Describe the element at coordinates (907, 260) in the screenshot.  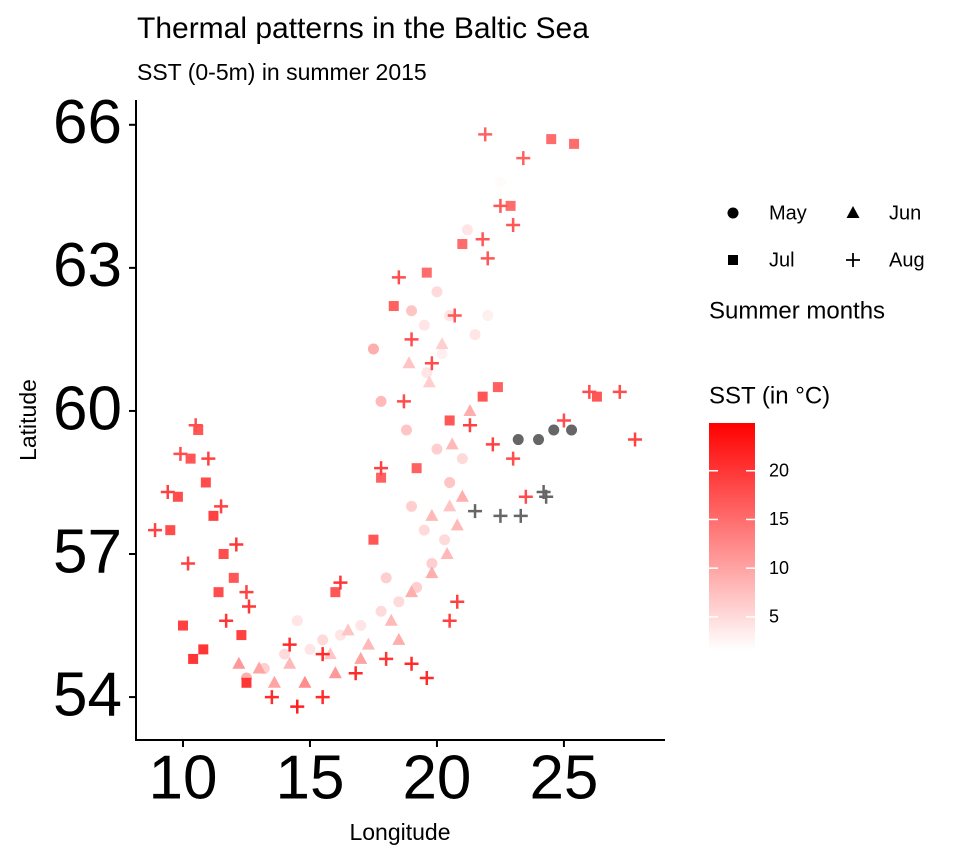
I see `legend-label: Aug` at that location.